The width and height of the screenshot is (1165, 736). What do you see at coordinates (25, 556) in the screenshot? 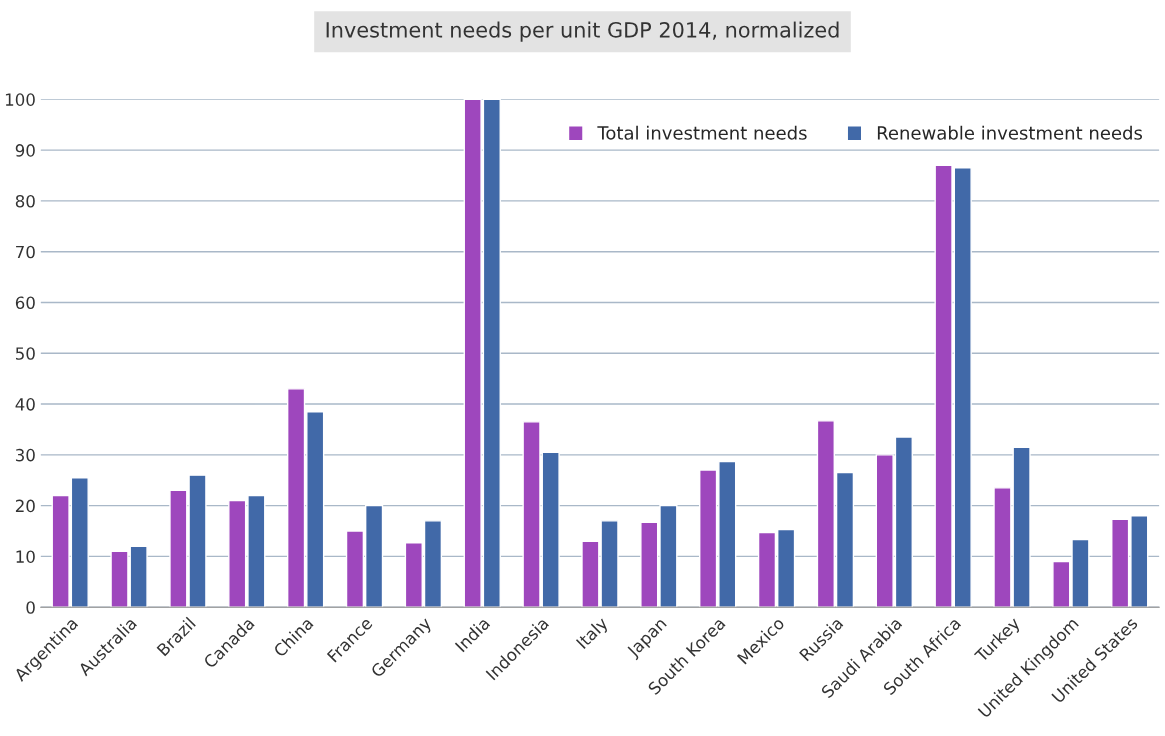
I see `y-tick-label: 10` at bounding box center [25, 556].